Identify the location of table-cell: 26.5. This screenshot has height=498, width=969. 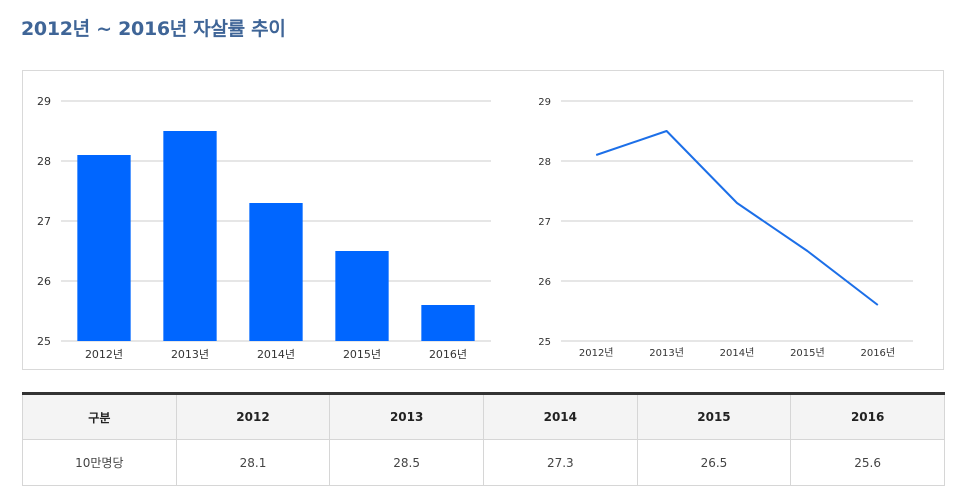
(714, 462).